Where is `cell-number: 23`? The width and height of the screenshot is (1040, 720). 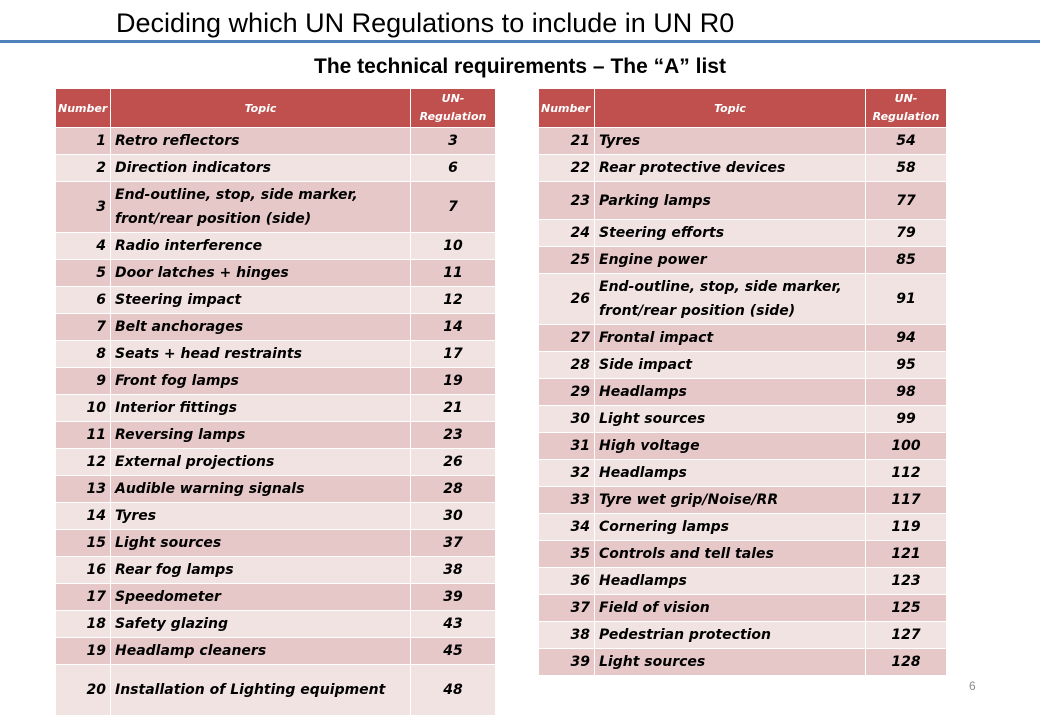 cell-number: 23 is located at coordinates (566, 200).